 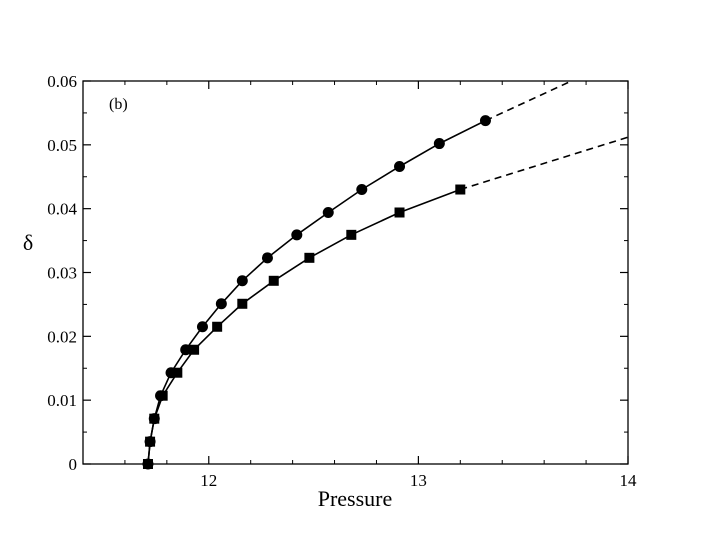 I want to click on panel-label: (b), so click(x=118, y=104).